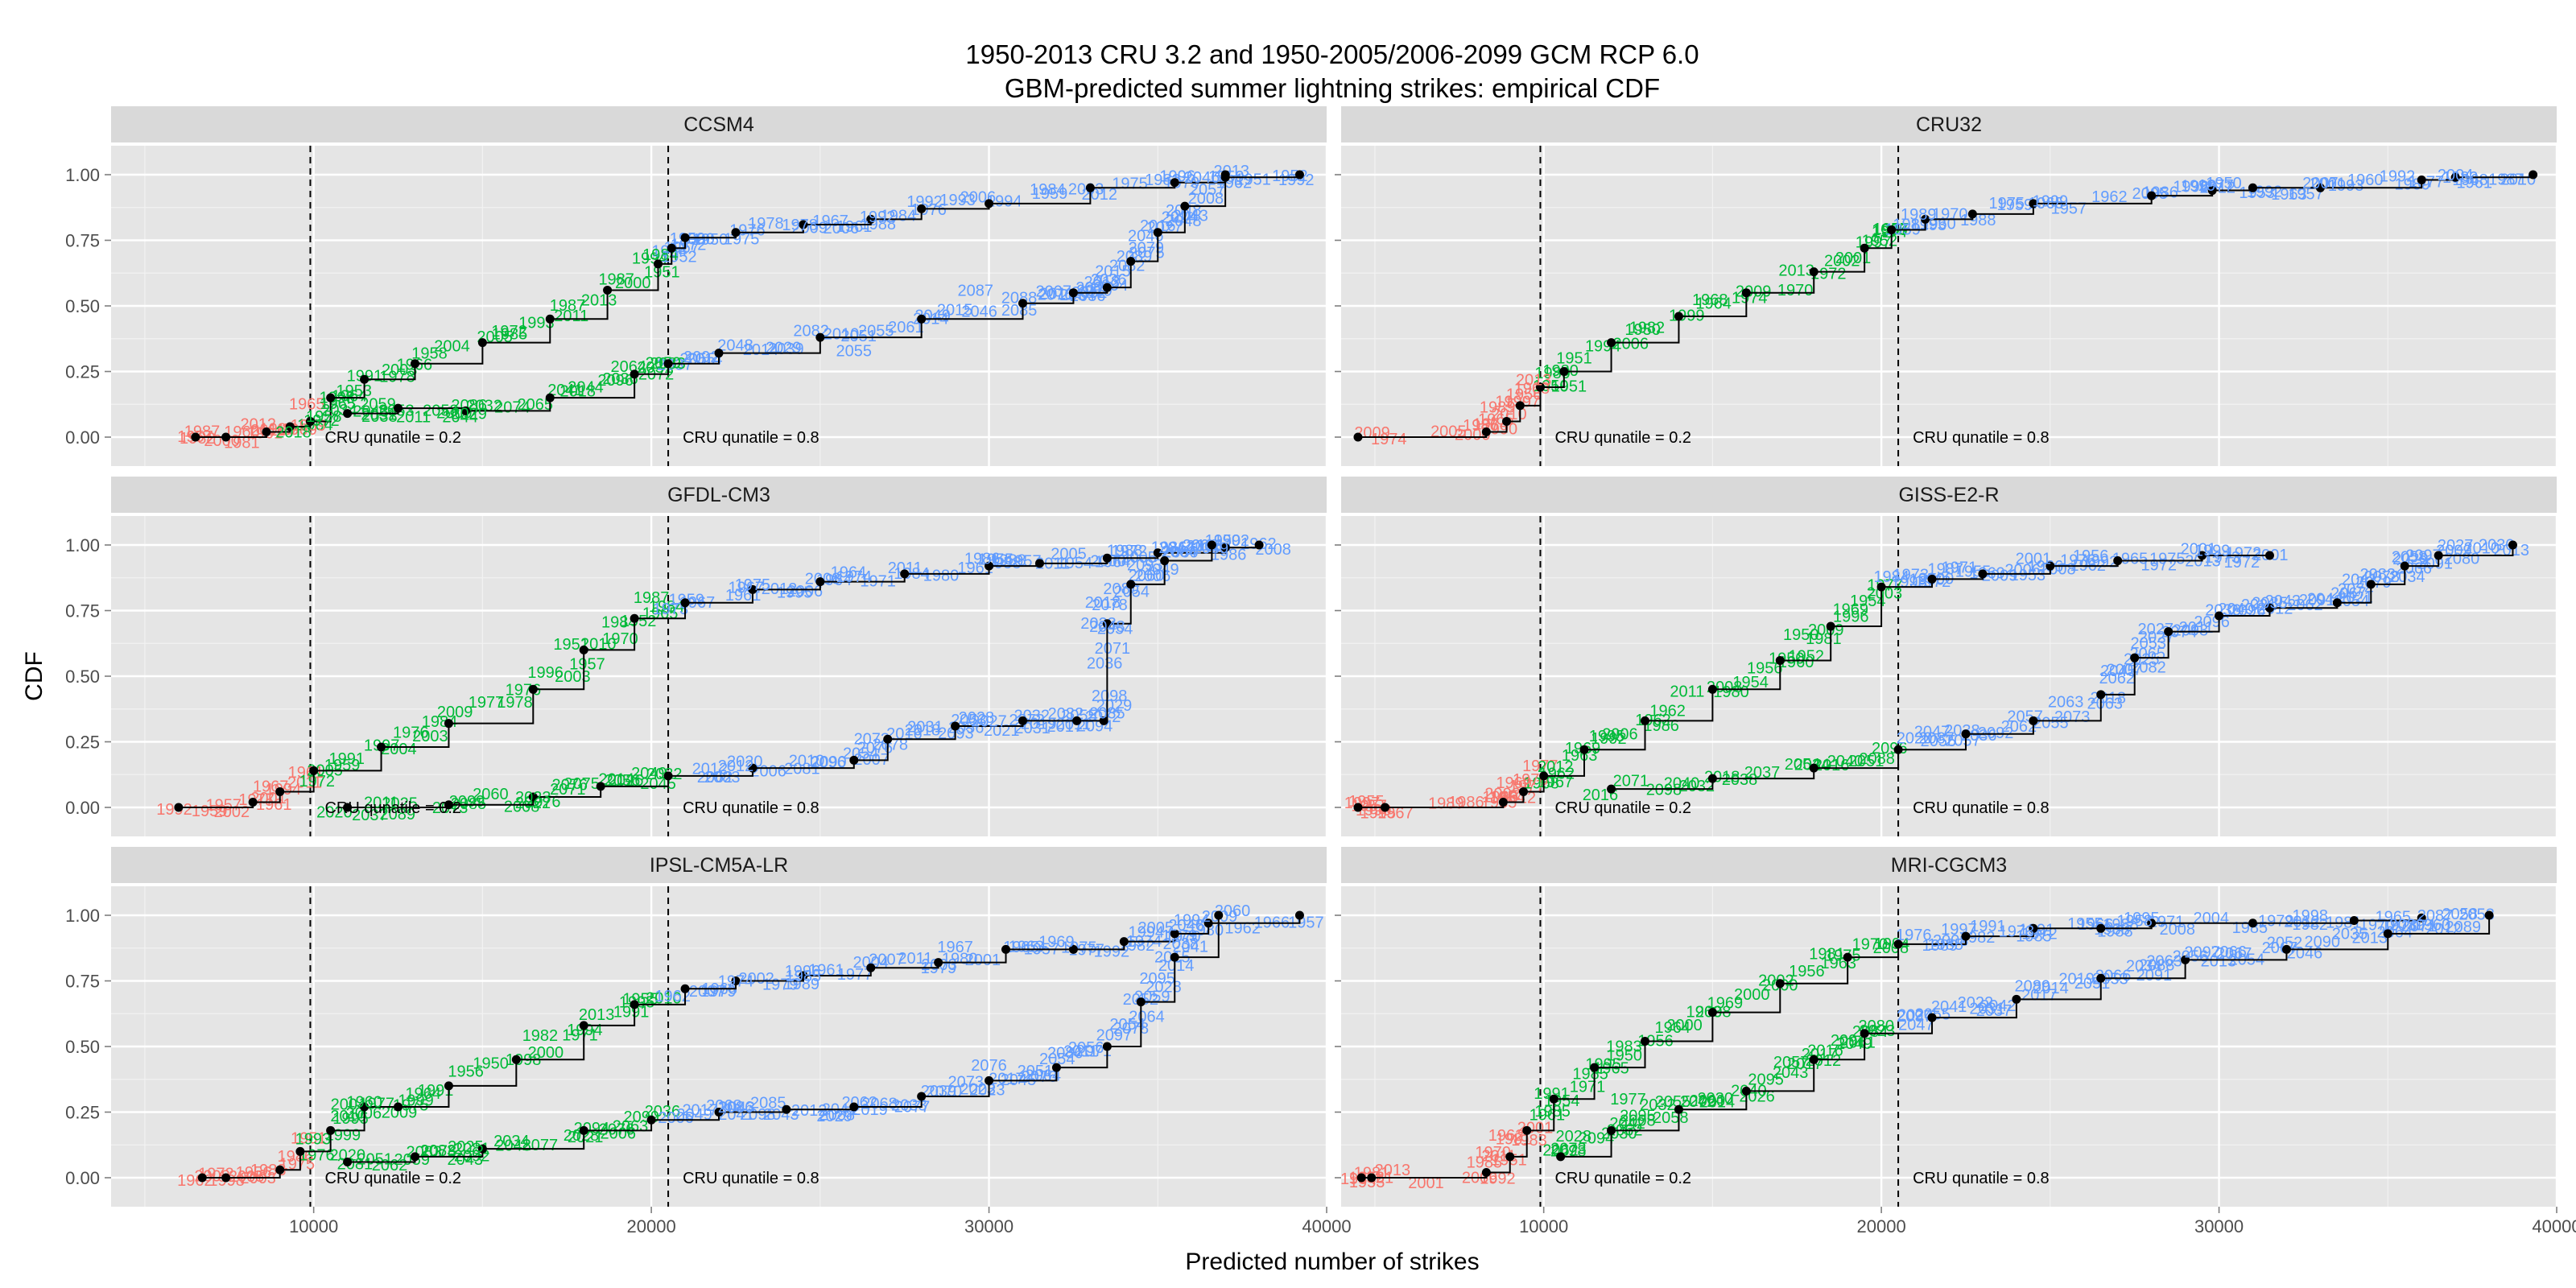 Image resolution: width=2576 pixels, height=1288 pixels. Describe the element at coordinates (582, 784) in the screenshot. I see `year-label: 2075` at that location.